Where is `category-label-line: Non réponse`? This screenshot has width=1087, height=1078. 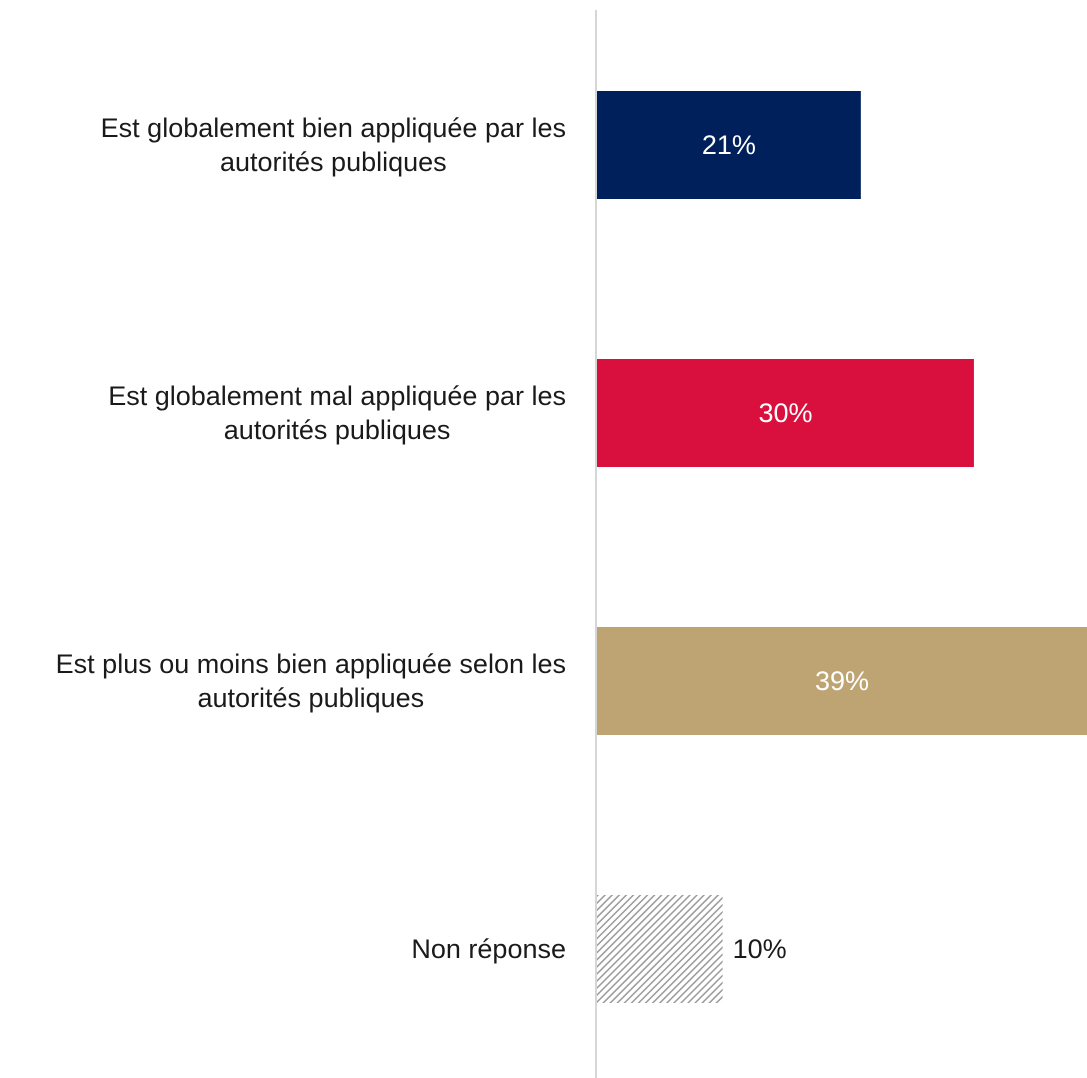
category-label-line: Non réponse is located at coordinates (488, 949).